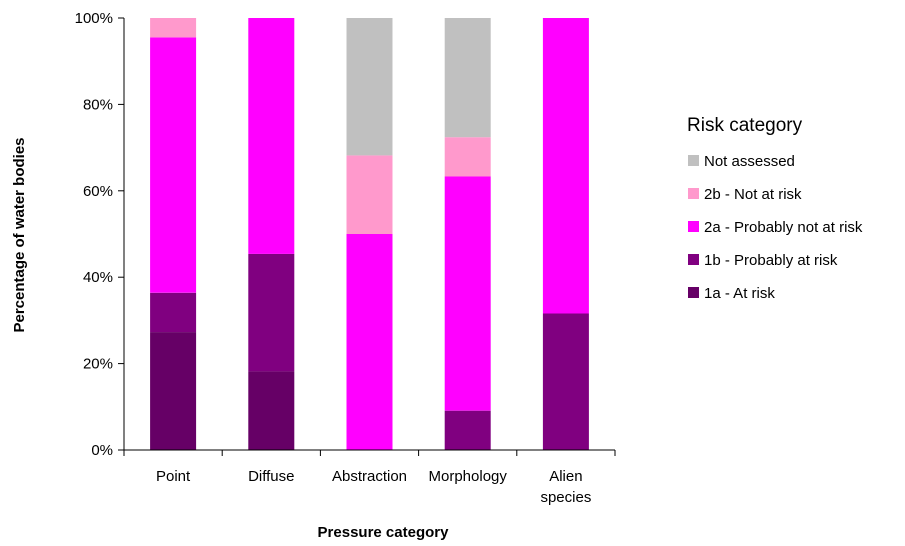 This screenshot has width=905, height=546. Describe the element at coordinates (745, 125) in the screenshot. I see `legend-title: Risk category` at that location.